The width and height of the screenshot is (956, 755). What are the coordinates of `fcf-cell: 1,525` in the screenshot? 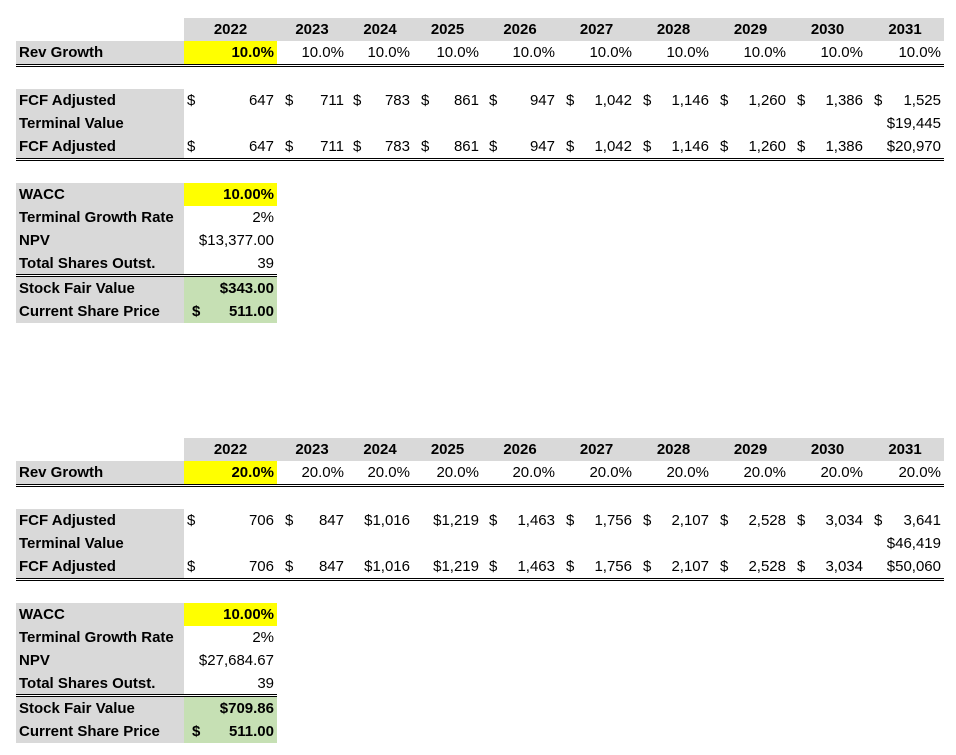 It's located at (922, 100).